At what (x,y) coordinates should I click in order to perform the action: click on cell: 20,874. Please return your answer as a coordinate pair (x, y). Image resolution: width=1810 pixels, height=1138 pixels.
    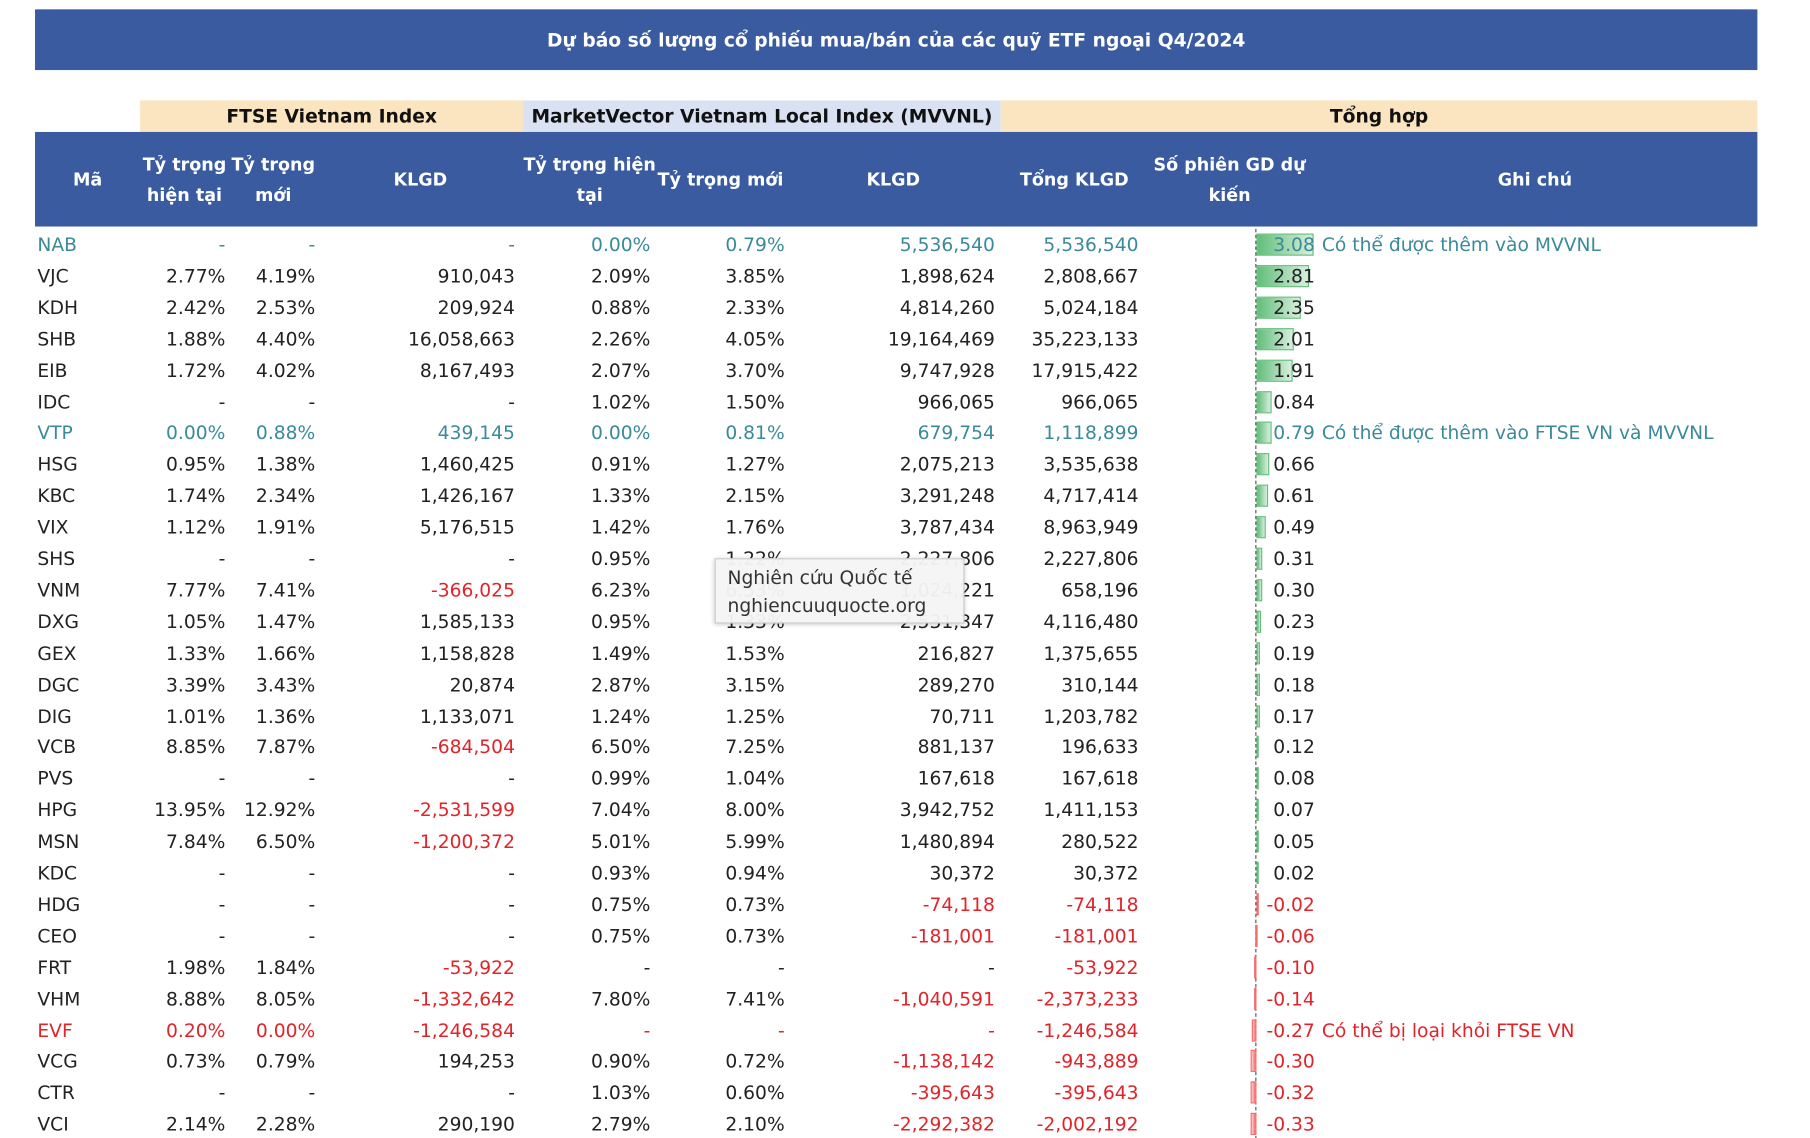
    Looking at the image, I should click on (482, 684).